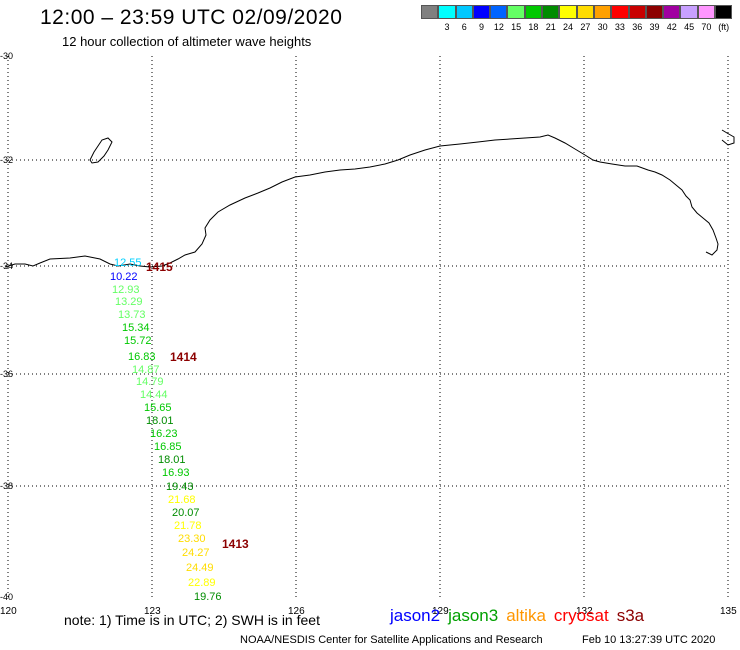 The image size is (740, 650). Describe the element at coordinates (154, 395) in the screenshot. I see `wave-height-label: 14.44` at that location.